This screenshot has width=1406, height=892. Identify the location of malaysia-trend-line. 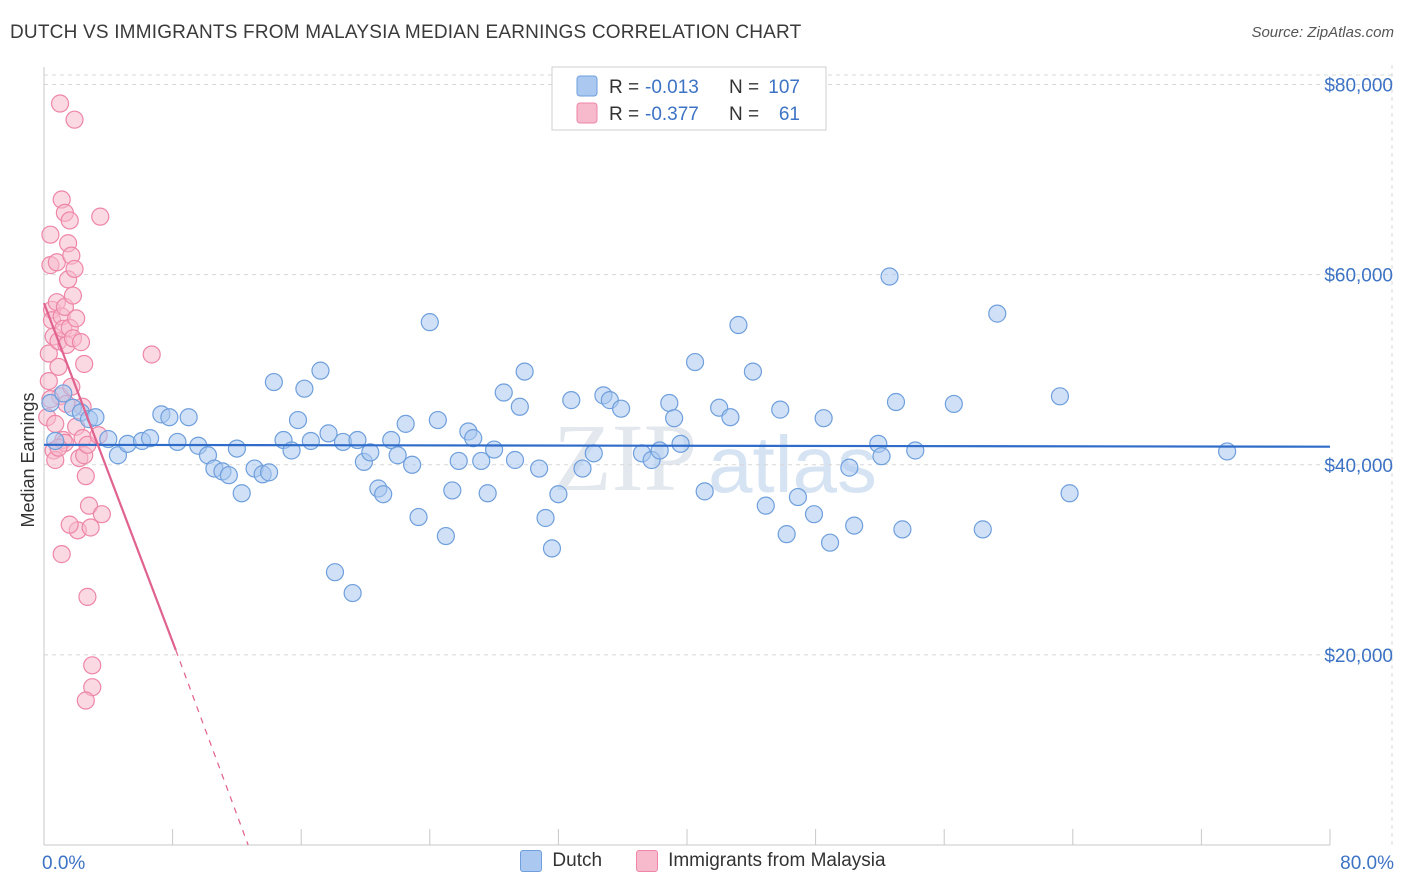
(109, 476).